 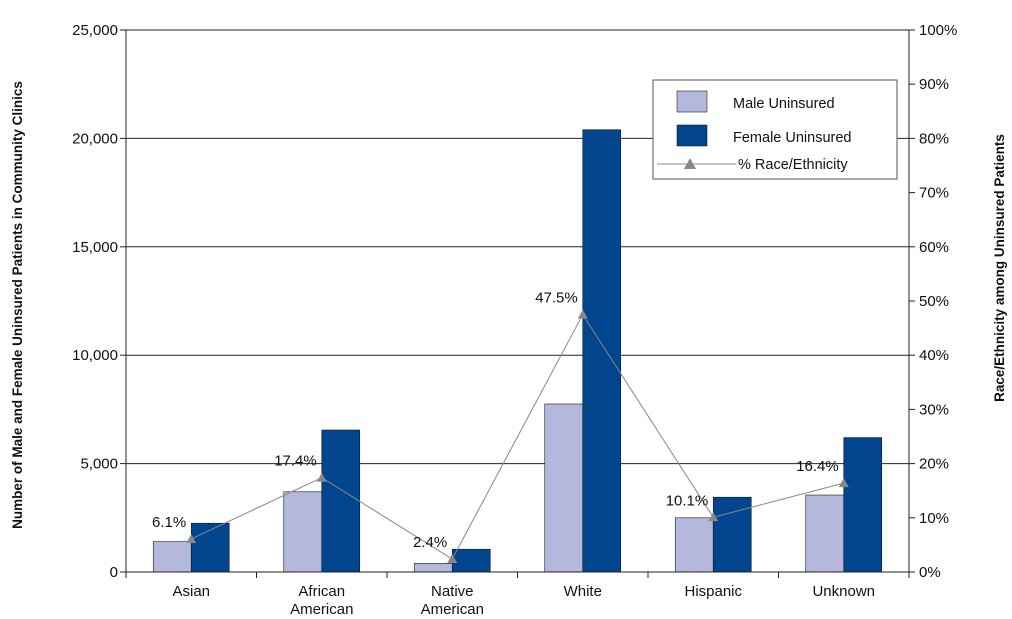 What do you see at coordinates (784, 104) in the screenshot?
I see `legend-label-male: Male Uninsured` at bounding box center [784, 104].